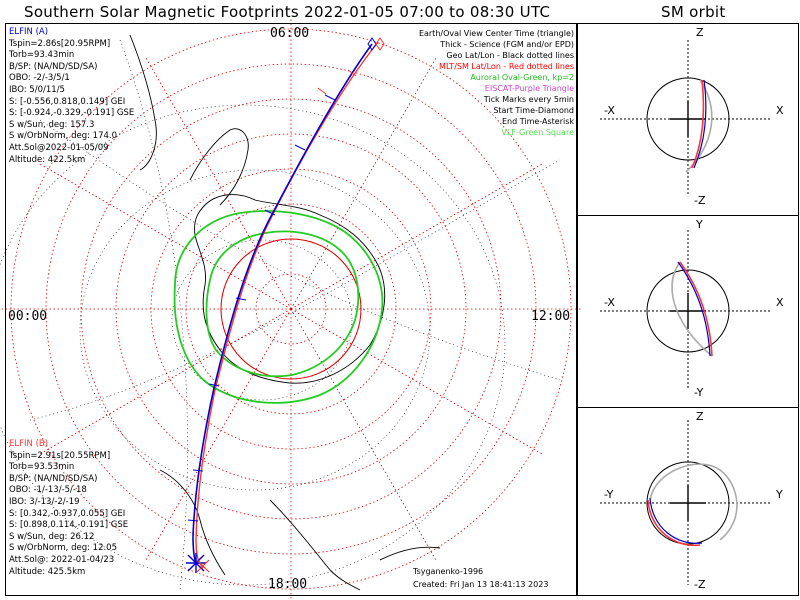 This screenshot has height=600, width=800. What do you see at coordinates (52, 124) in the screenshot?
I see `probe-a-line: S w/Sun, deg: 157.3` at bounding box center [52, 124].